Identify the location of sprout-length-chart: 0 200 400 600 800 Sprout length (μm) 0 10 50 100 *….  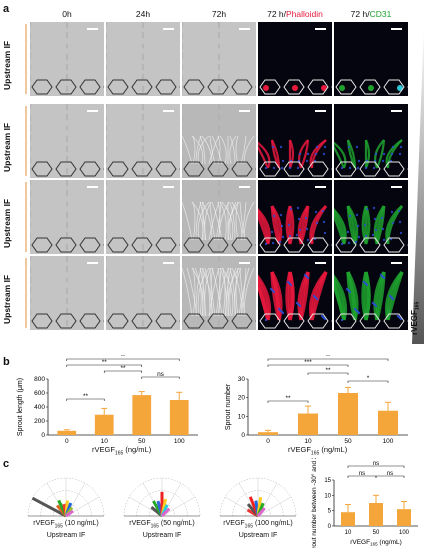
(107, 400).